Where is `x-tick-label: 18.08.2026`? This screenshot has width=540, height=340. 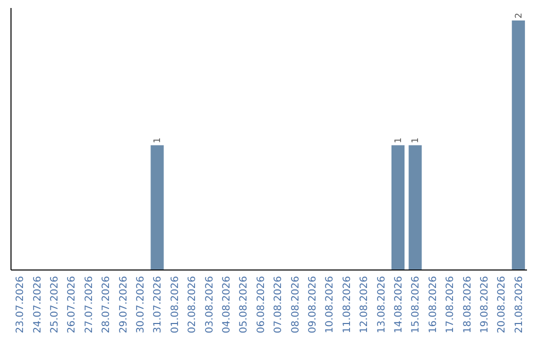 x-tick-label: 18.08.2026 is located at coordinates (468, 305).